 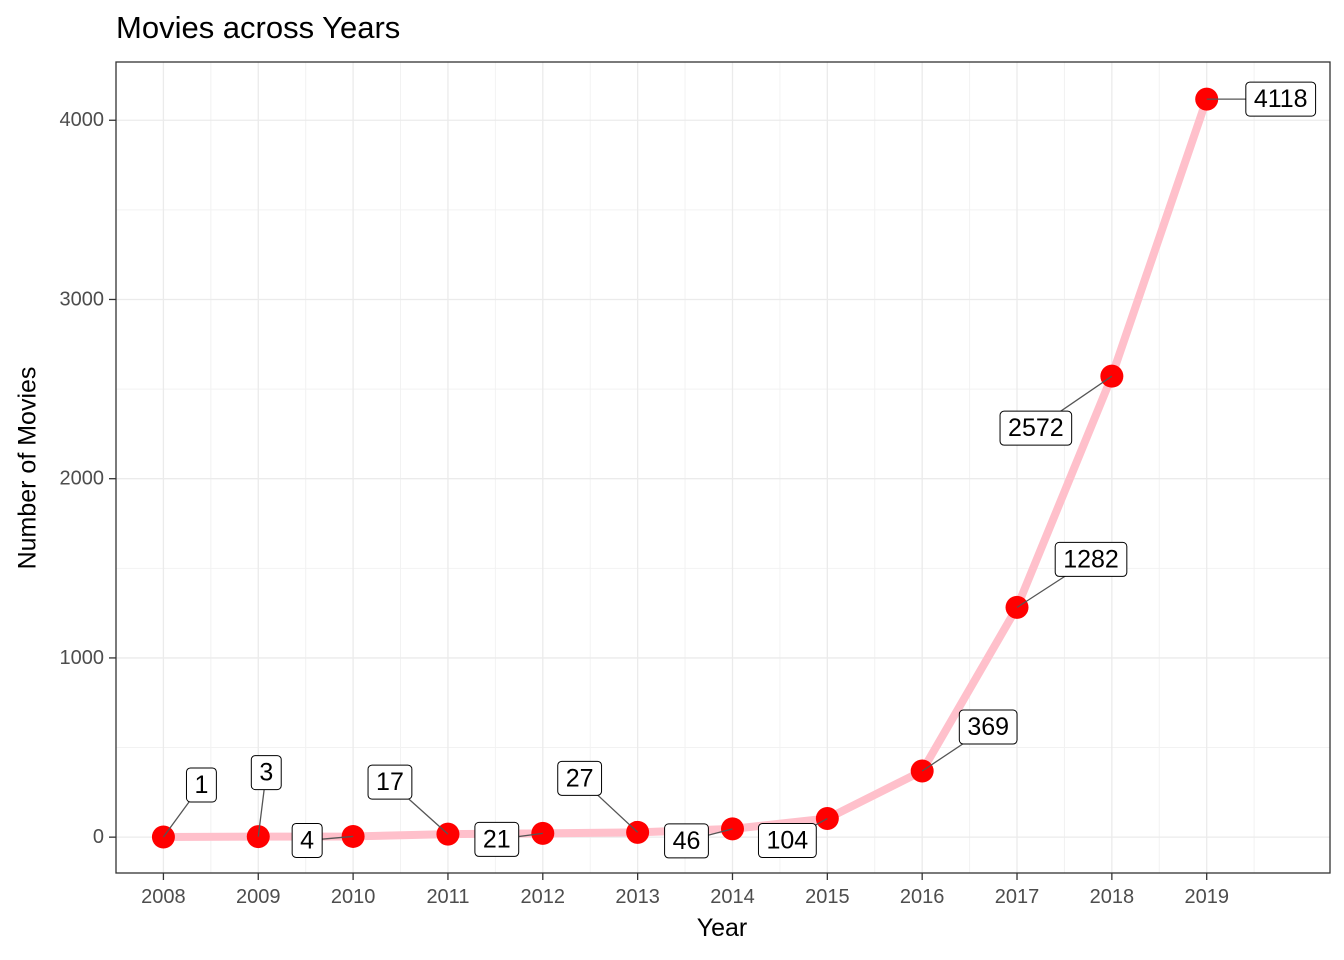 I want to click on y-tick-label: 3000, so click(x=82, y=299).